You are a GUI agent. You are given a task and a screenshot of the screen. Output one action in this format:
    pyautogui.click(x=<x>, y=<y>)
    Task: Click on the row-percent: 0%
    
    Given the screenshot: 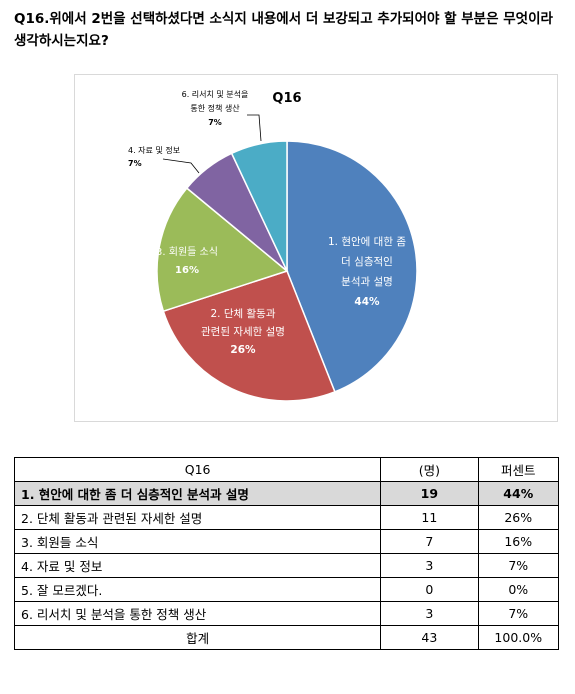 What is the action you would take?
    pyautogui.click(x=518, y=589)
    